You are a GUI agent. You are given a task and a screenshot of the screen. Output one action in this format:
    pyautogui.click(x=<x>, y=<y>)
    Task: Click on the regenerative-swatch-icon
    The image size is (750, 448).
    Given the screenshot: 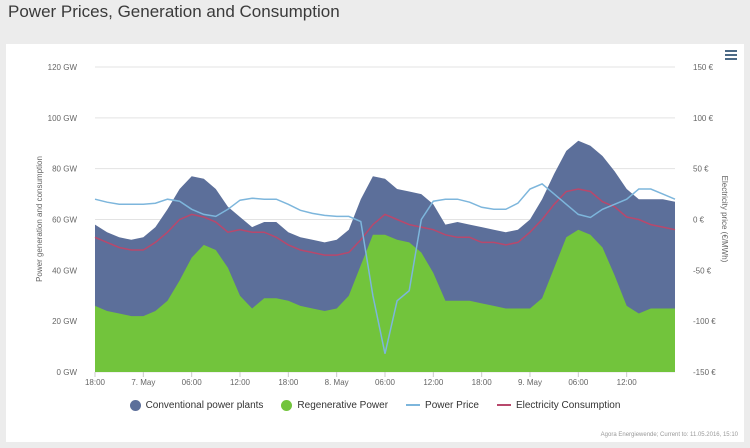 What is the action you would take?
    pyautogui.click(x=287, y=405)
    